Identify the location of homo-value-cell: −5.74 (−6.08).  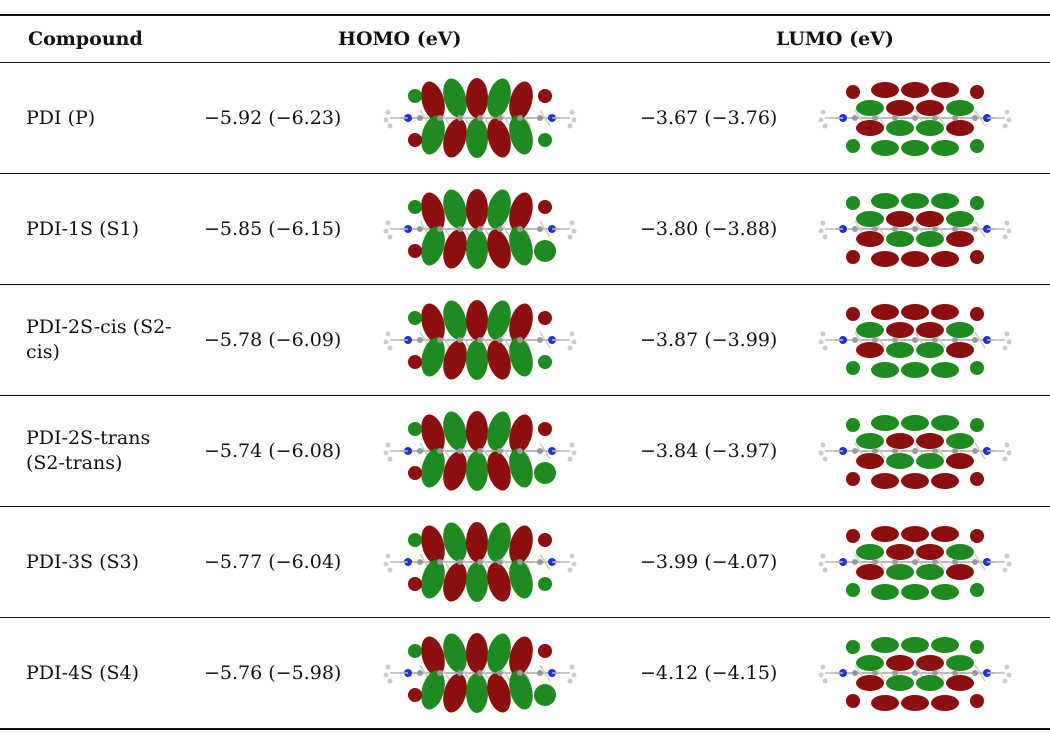
(289, 451).